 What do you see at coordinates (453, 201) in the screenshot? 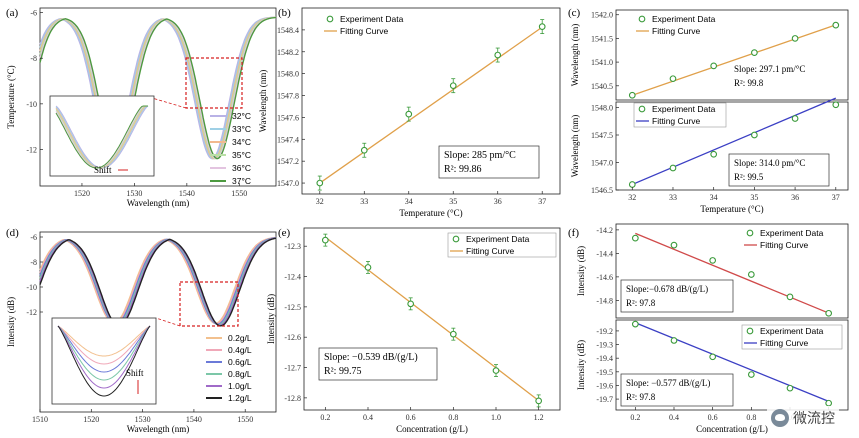
I see `panel-b-xtick-label: 35` at bounding box center [453, 201].